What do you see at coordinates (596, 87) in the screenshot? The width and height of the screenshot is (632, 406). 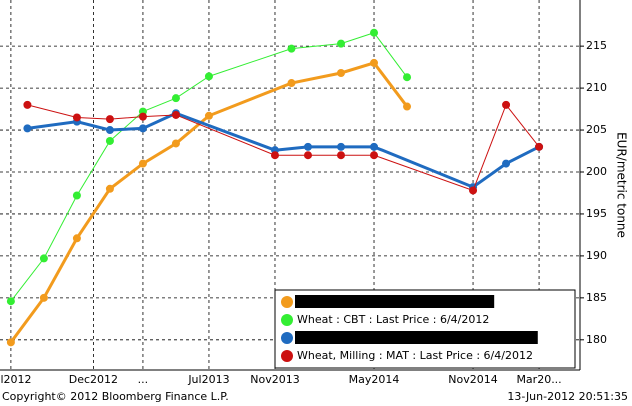 I see `y-tick-label: 210` at bounding box center [596, 87].